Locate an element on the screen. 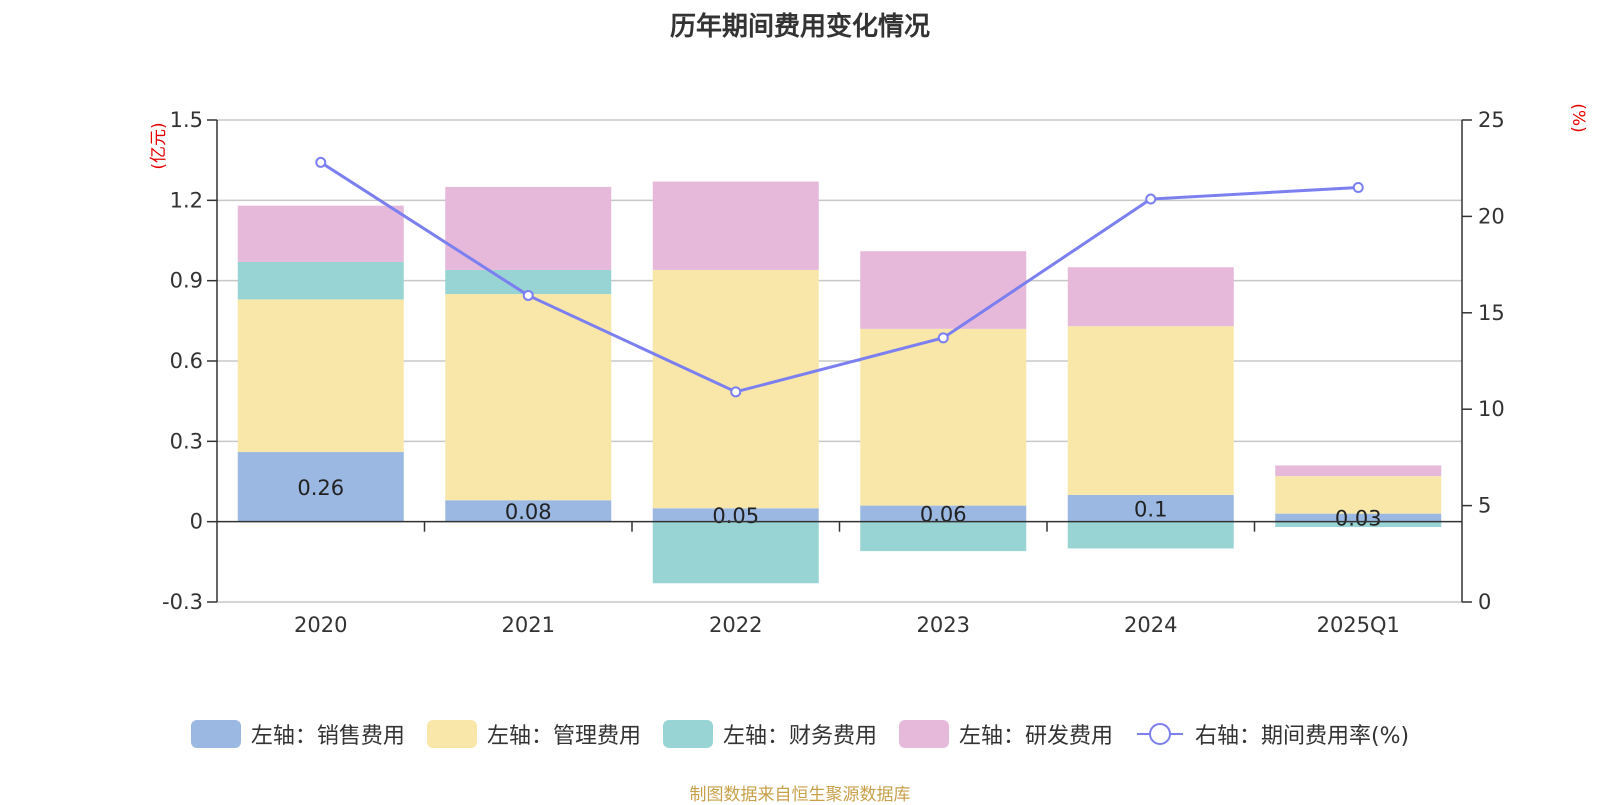  legend-item-sales: 左轴：销售费用 is located at coordinates (297, 734).